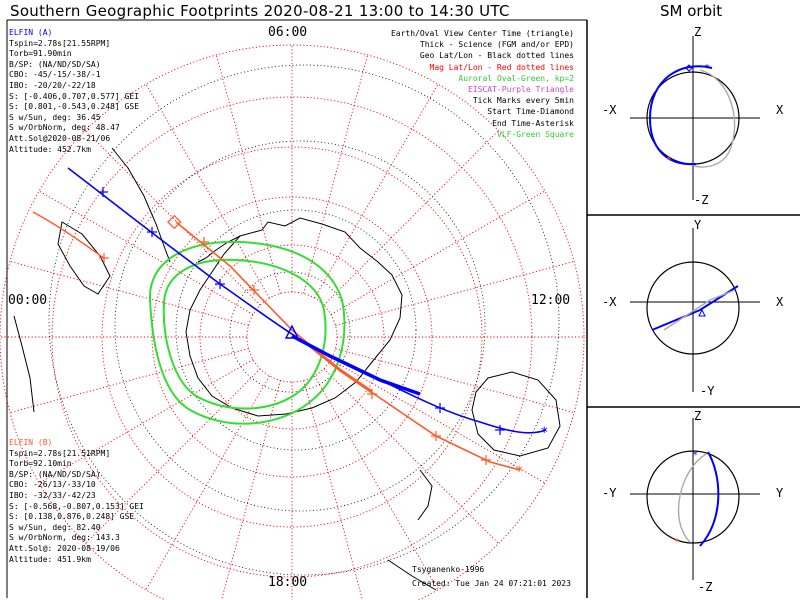 This screenshot has height=600, width=800. I want to click on legend-item: End Time-Asterisk, so click(533, 123).